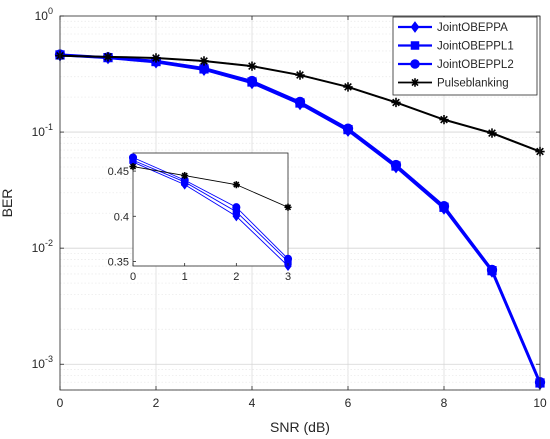 The image size is (550, 439). I want to click on inset-y-tick-label: 0.4, so click(121, 217).